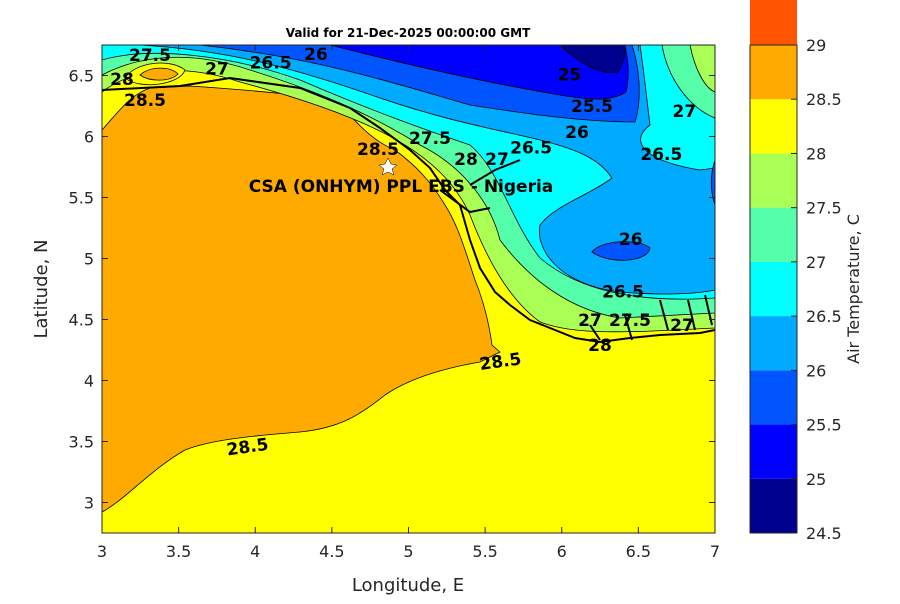 The image size is (900, 604). Describe the element at coordinates (408, 585) in the screenshot. I see `x-axis-label: Longitude, E` at that location.